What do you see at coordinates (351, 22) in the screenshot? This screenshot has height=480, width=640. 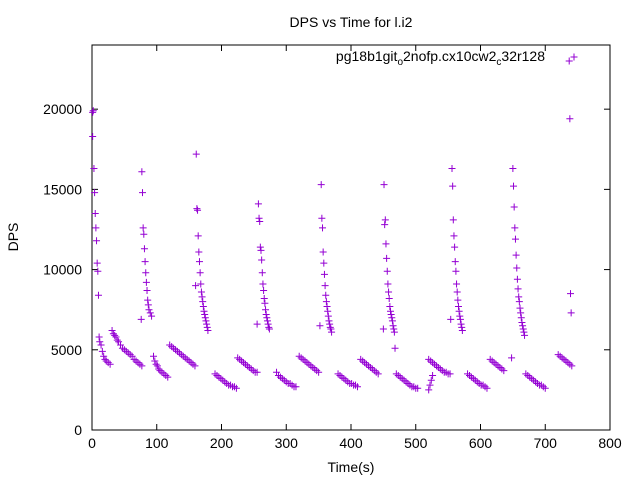 I see `chart-title: DPS vs Time for l.i2` at bounding box center [351, 22].